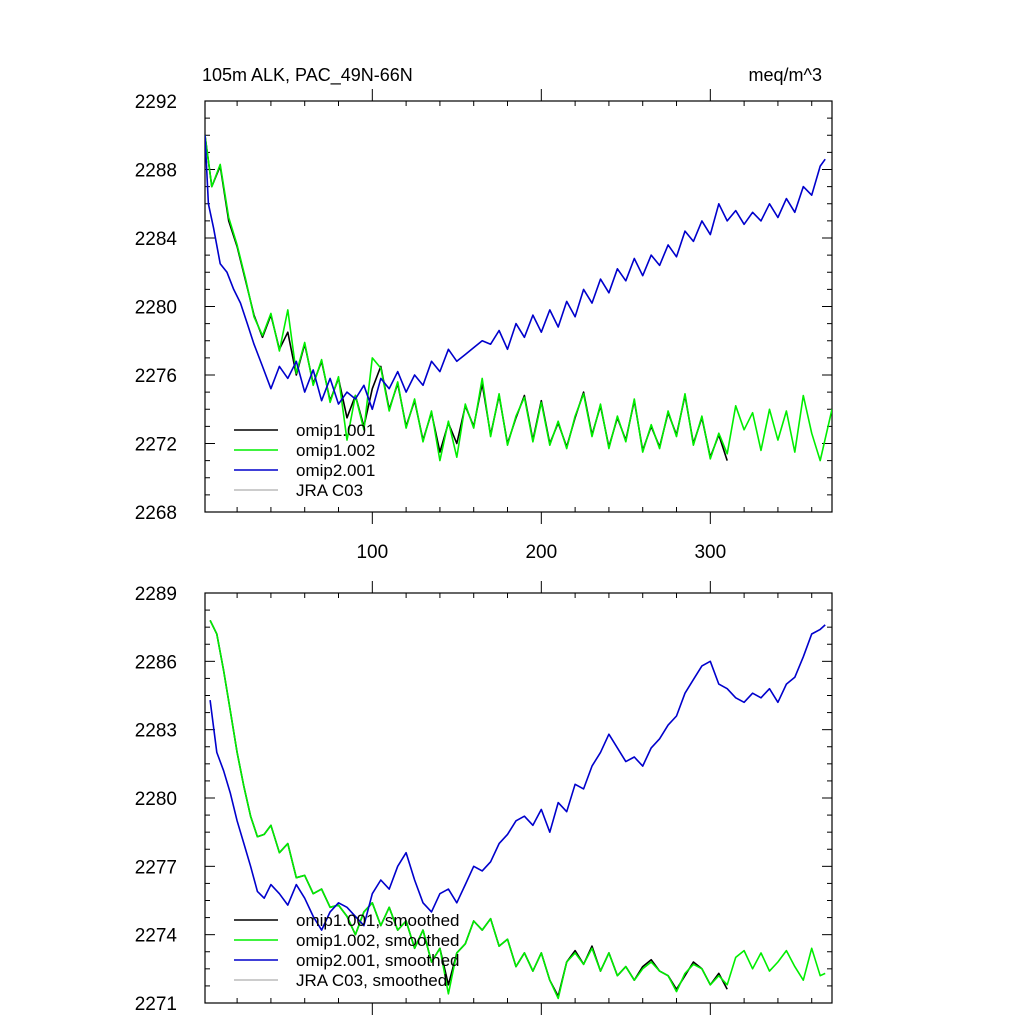  What do you see at coordinates (378, 960) in the screenshot?
I see `legend-label: omip2.001, smoothed` at bounding box center [378, 960].